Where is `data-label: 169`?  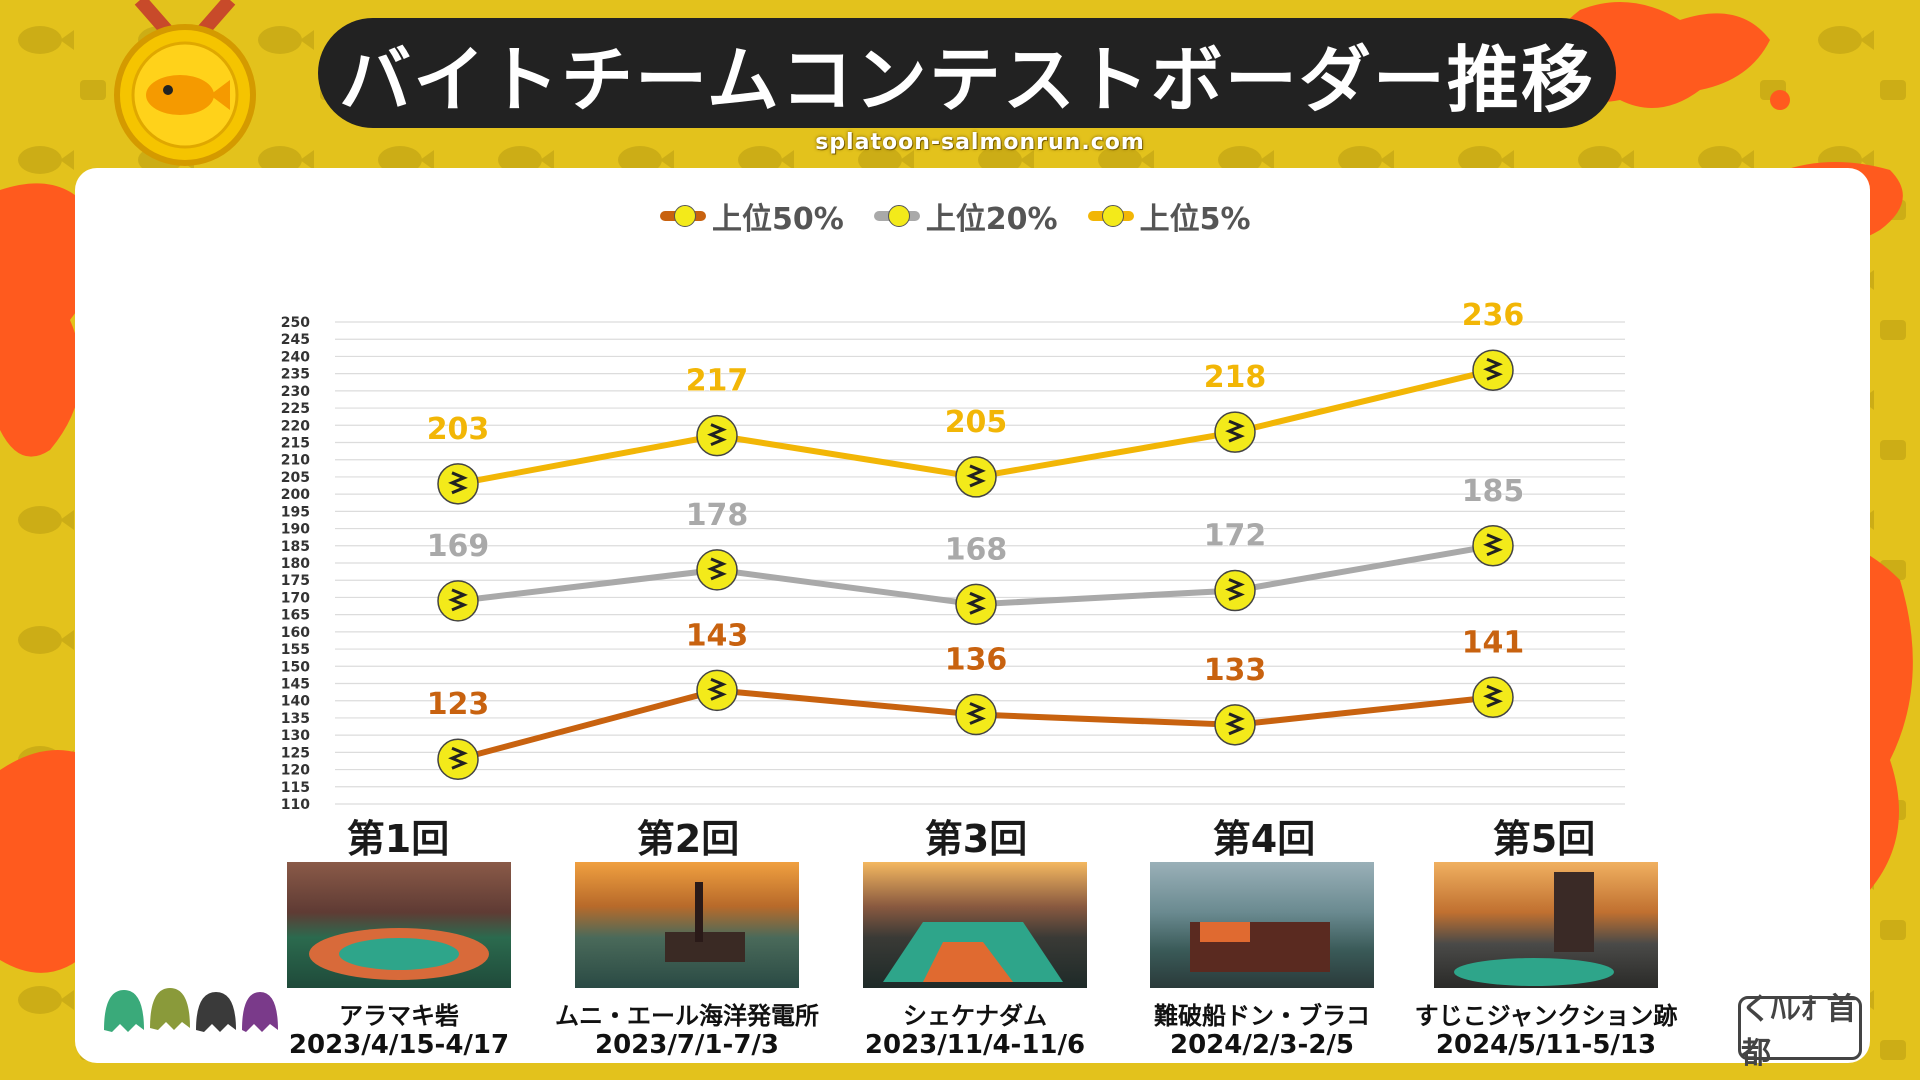
data-label: 169 is located at coordinates (458, 546).